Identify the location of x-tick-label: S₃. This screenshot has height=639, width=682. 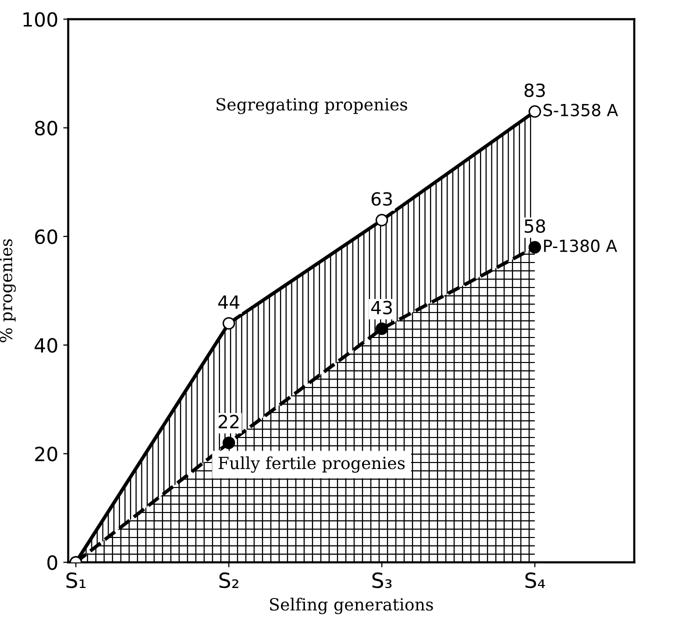
(382, 580).